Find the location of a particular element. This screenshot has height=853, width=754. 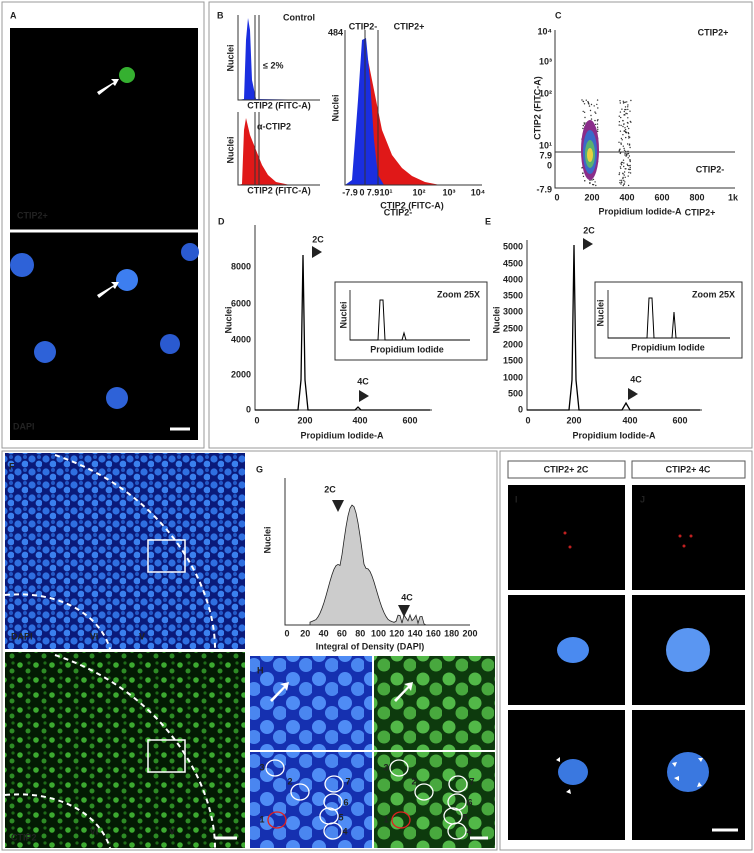

nucleus is located at coordinates (688, 772).